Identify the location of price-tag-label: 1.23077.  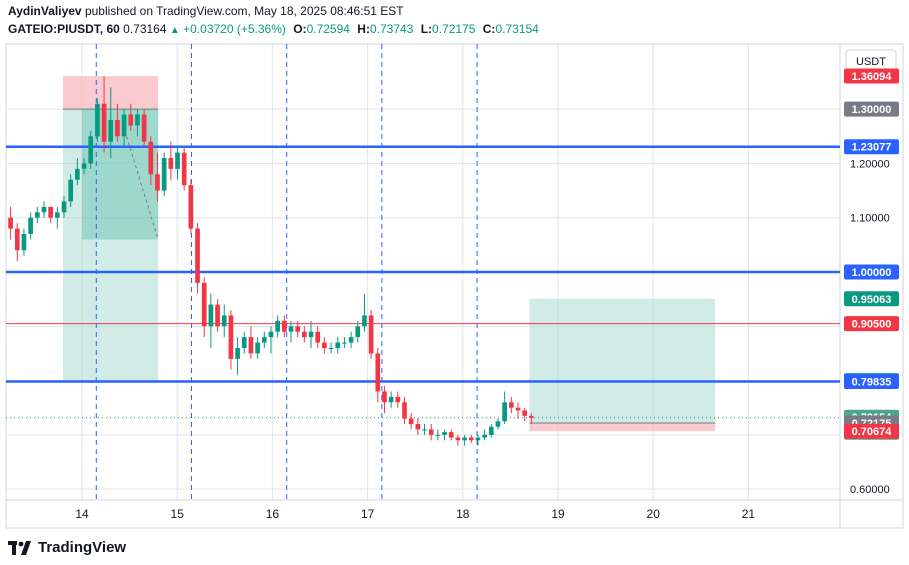
(872, 148).